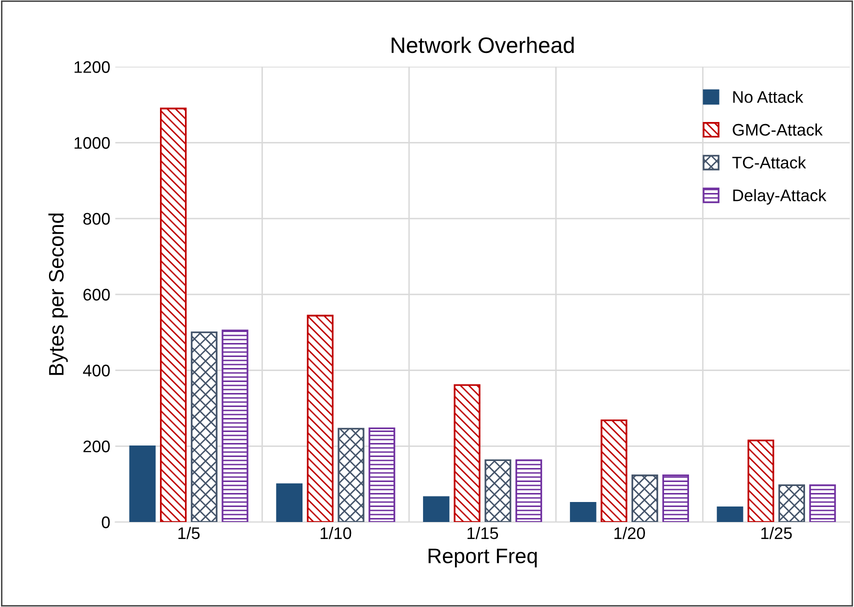 Image resolution: width=854 pixels, height=607 pixels. What do you see at coordinates (769, 162) in the screenshot?
I see `legend-label: TC-Attack` at bounding box center [769, 162].